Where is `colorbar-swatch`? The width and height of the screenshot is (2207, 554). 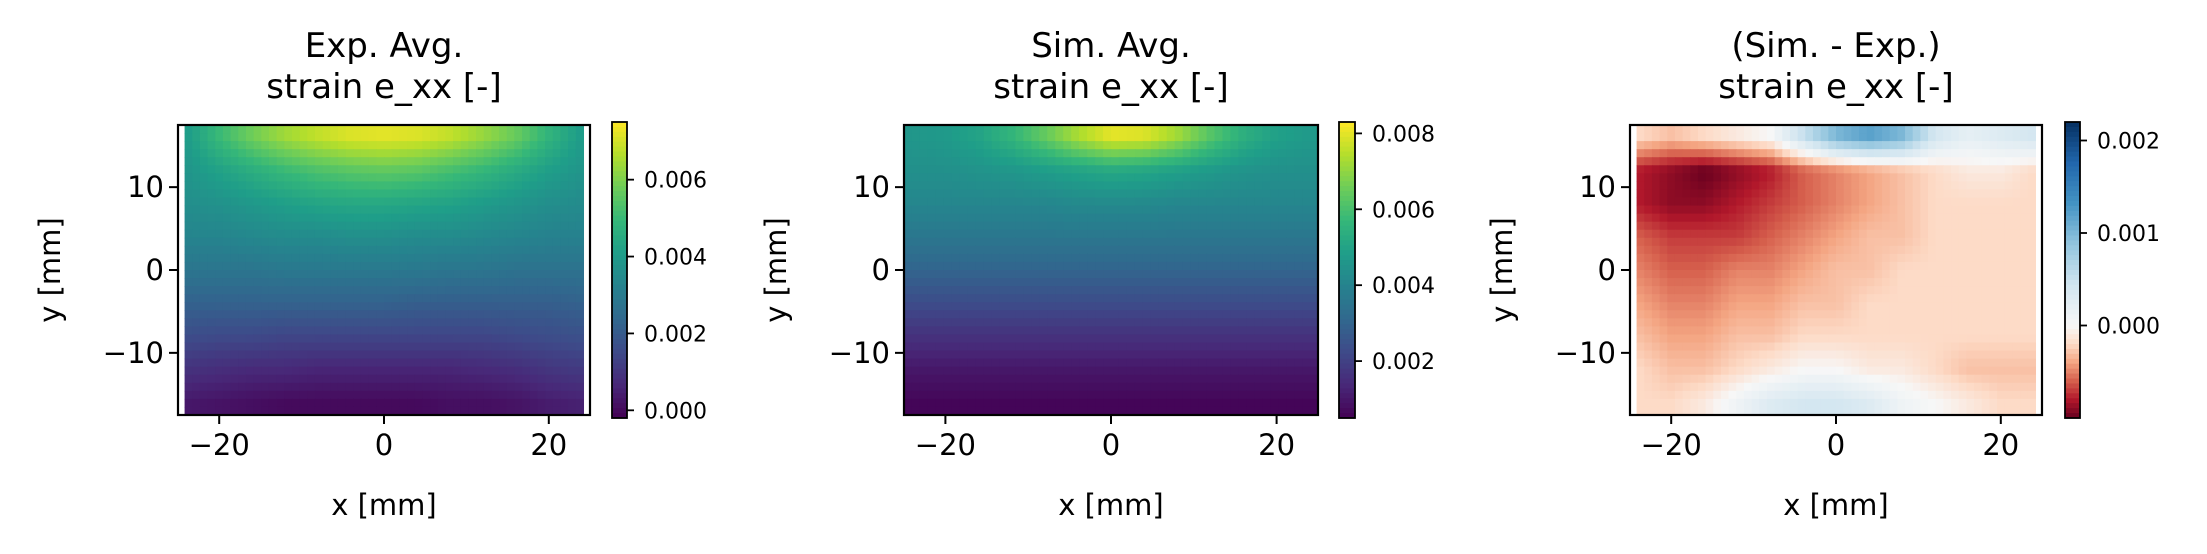 colorbar-swatch is located at coordinates (1347, 243).